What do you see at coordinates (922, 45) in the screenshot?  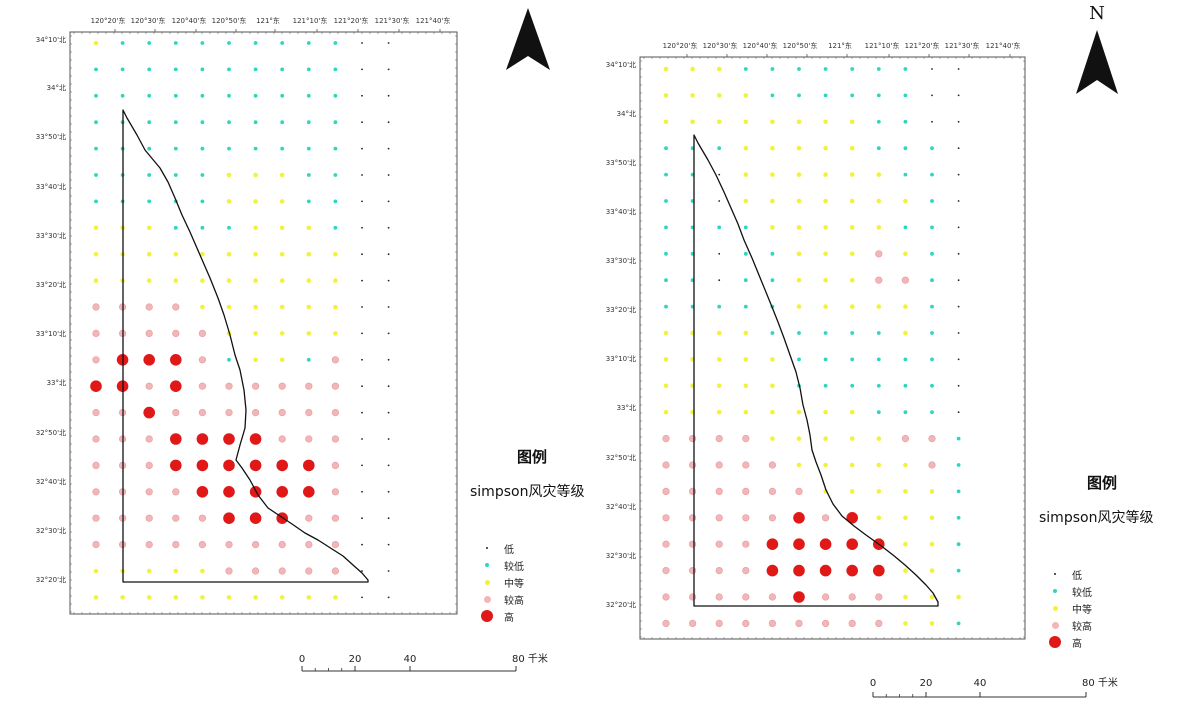 I see `longitude-label: 121°20'东` at bounding box center [922, 45].